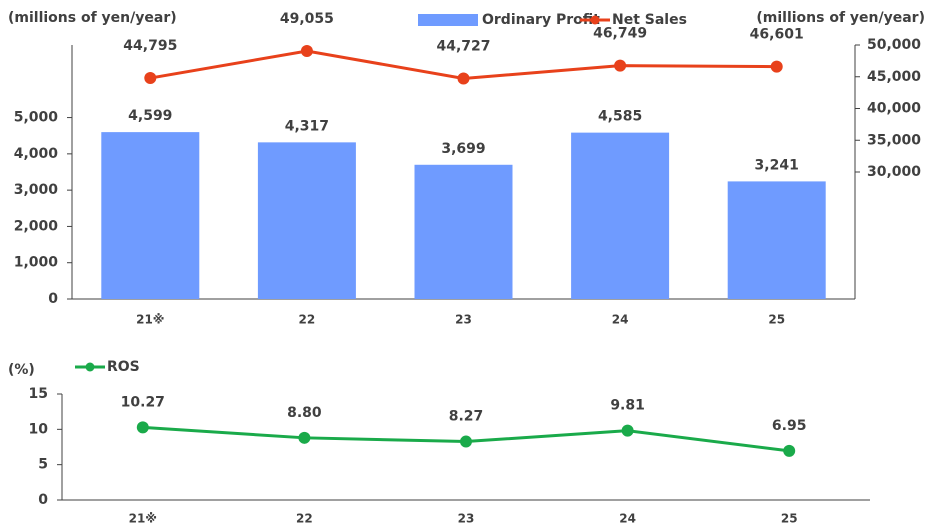 The width and height of the screenshot is (931, 529). Describe the element at coordinates (777, 35) in the screenshot. I see `data-label: 46,601` at that location.